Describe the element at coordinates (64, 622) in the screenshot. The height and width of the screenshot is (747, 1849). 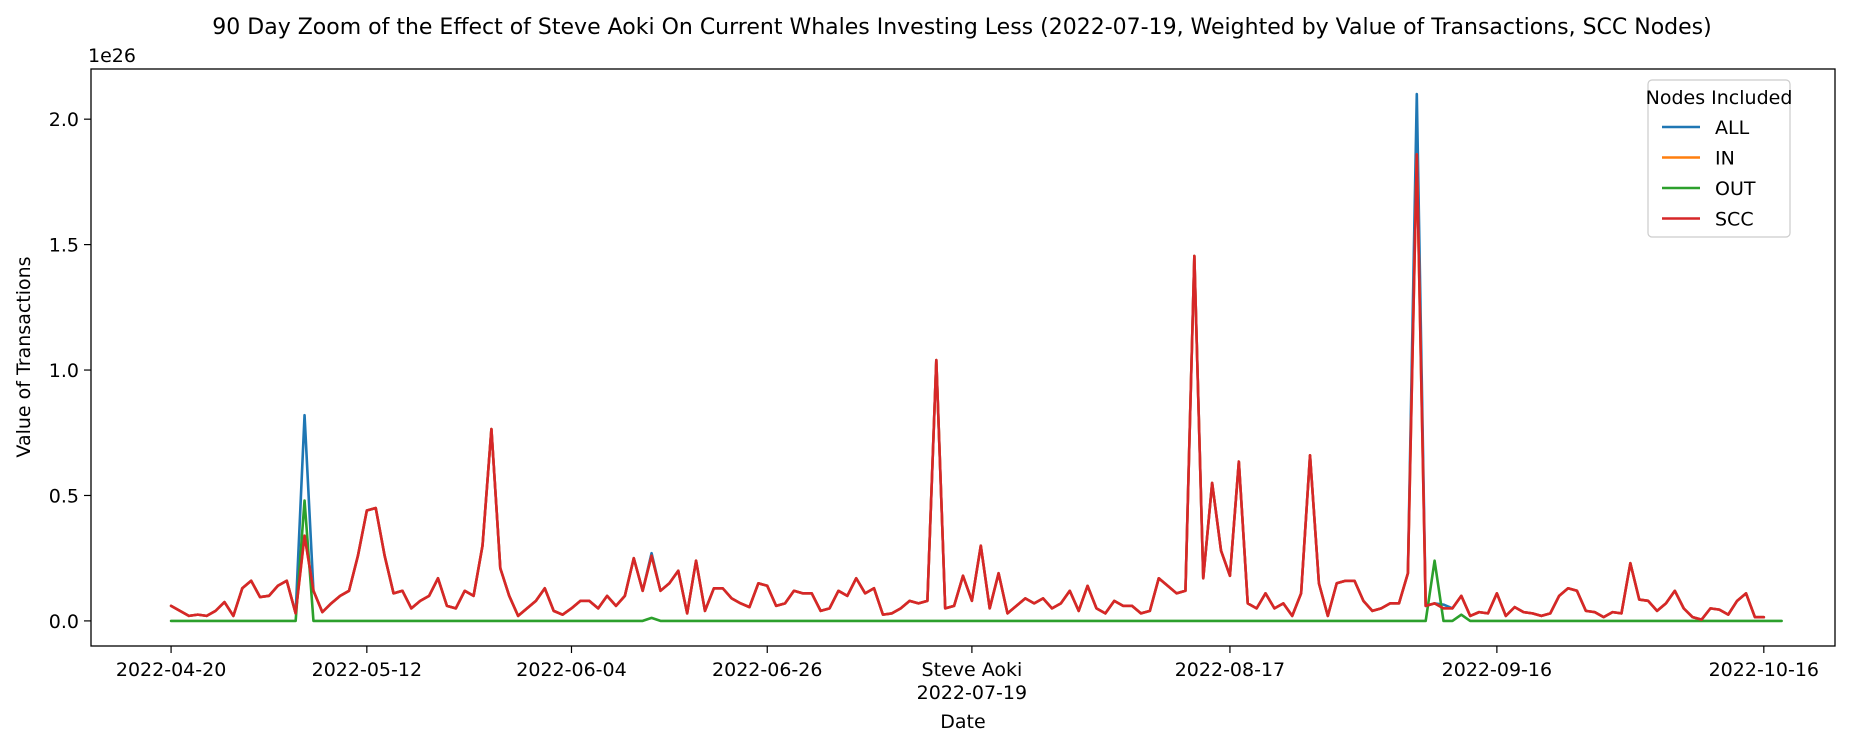
I see `y-tick-label: 0.0` at that location.